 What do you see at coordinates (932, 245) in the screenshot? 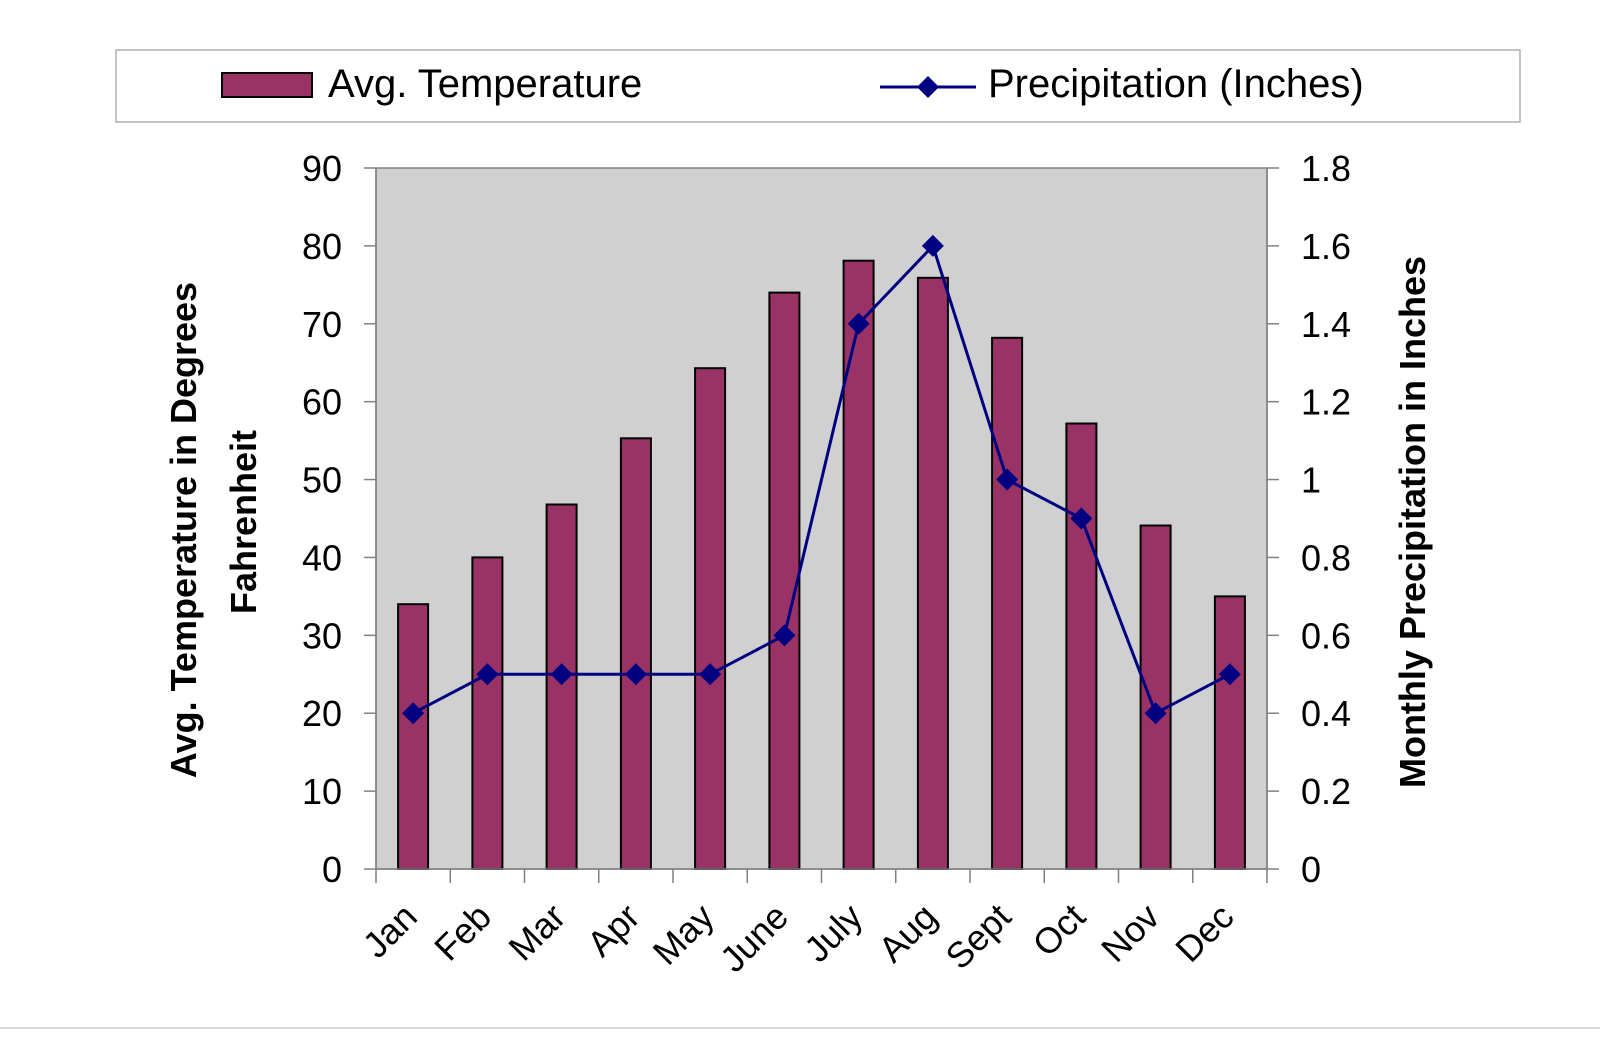
I see `precipitation-point-aug` at bounding box center [932, 245].